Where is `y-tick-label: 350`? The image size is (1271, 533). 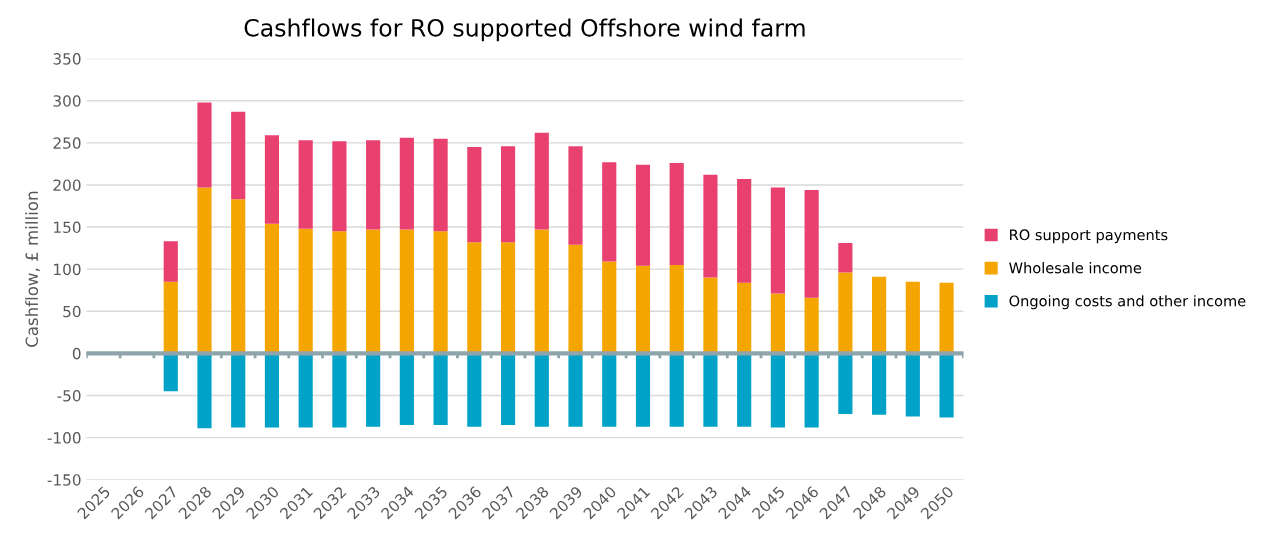
y-tick-label: 350 is located at coordinates (67, 59).